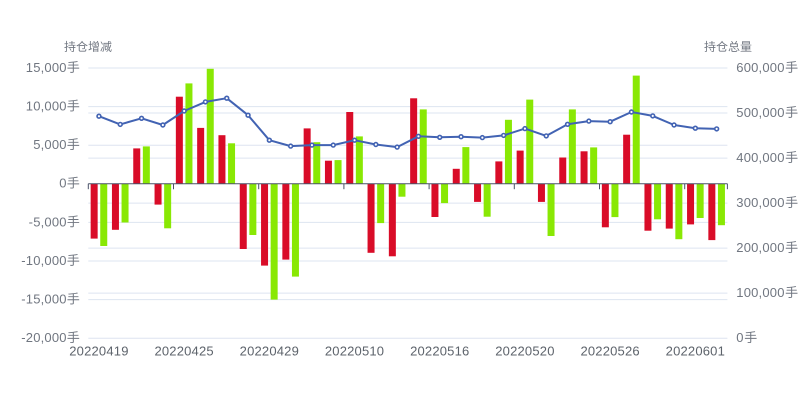  What do you see at coordinates (269, 350) in the screenshot?
I see `svg-text: 20220429` at bounding box center [269, 350].